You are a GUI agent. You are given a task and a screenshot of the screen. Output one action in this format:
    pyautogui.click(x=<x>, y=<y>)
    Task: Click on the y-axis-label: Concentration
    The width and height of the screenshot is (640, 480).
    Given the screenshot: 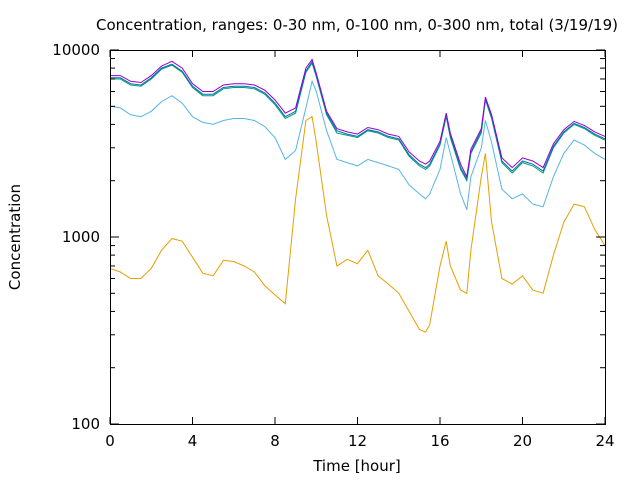 What is the action you would take?
    pyautogui.click(x=15, y=237)
    